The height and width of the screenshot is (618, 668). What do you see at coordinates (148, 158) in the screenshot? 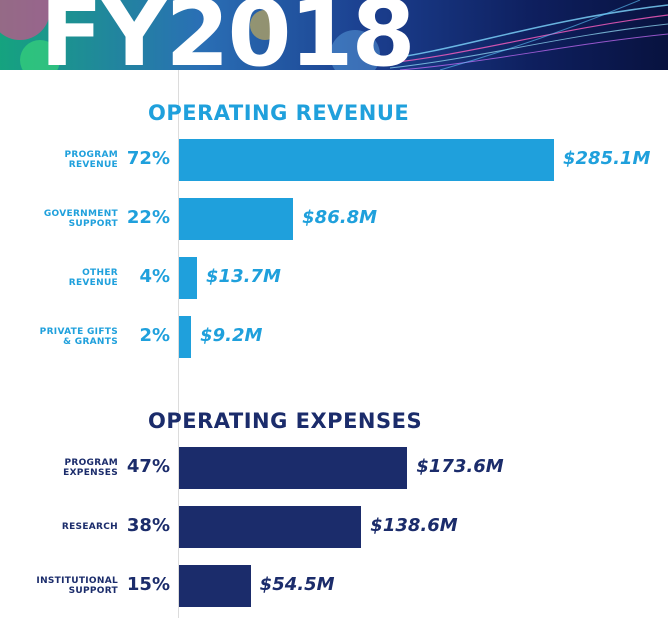
I see `percent-label: 72%` at bounding box center [148, 158].